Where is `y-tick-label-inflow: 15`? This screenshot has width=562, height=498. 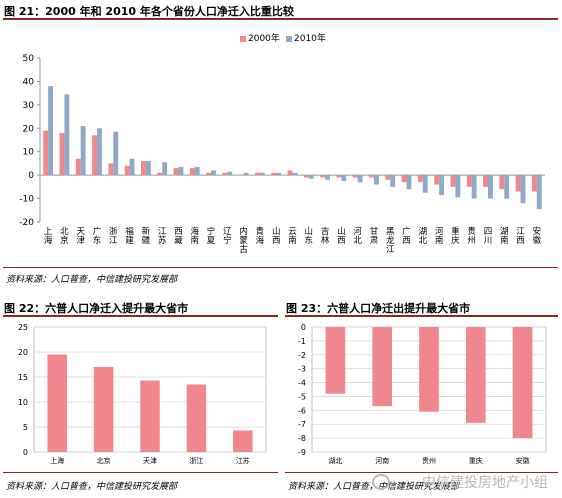 y-tick-label-inflow: 15 is located at coordinates (23, 377).